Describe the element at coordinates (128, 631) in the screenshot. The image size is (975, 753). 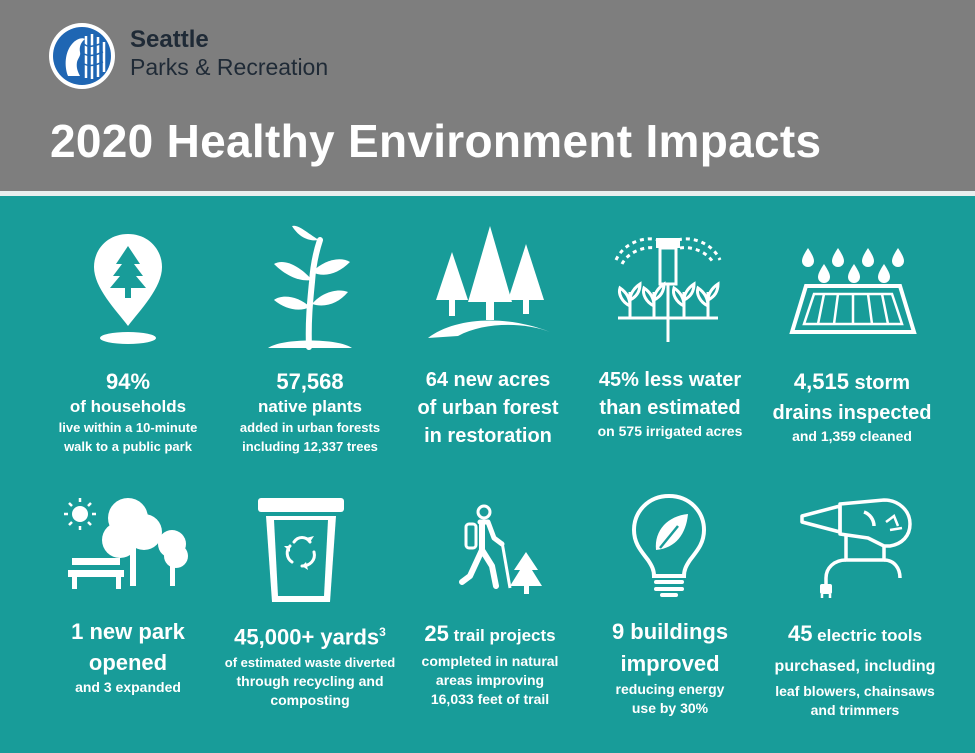
I see `stat-headline: 1 new park` at that location.